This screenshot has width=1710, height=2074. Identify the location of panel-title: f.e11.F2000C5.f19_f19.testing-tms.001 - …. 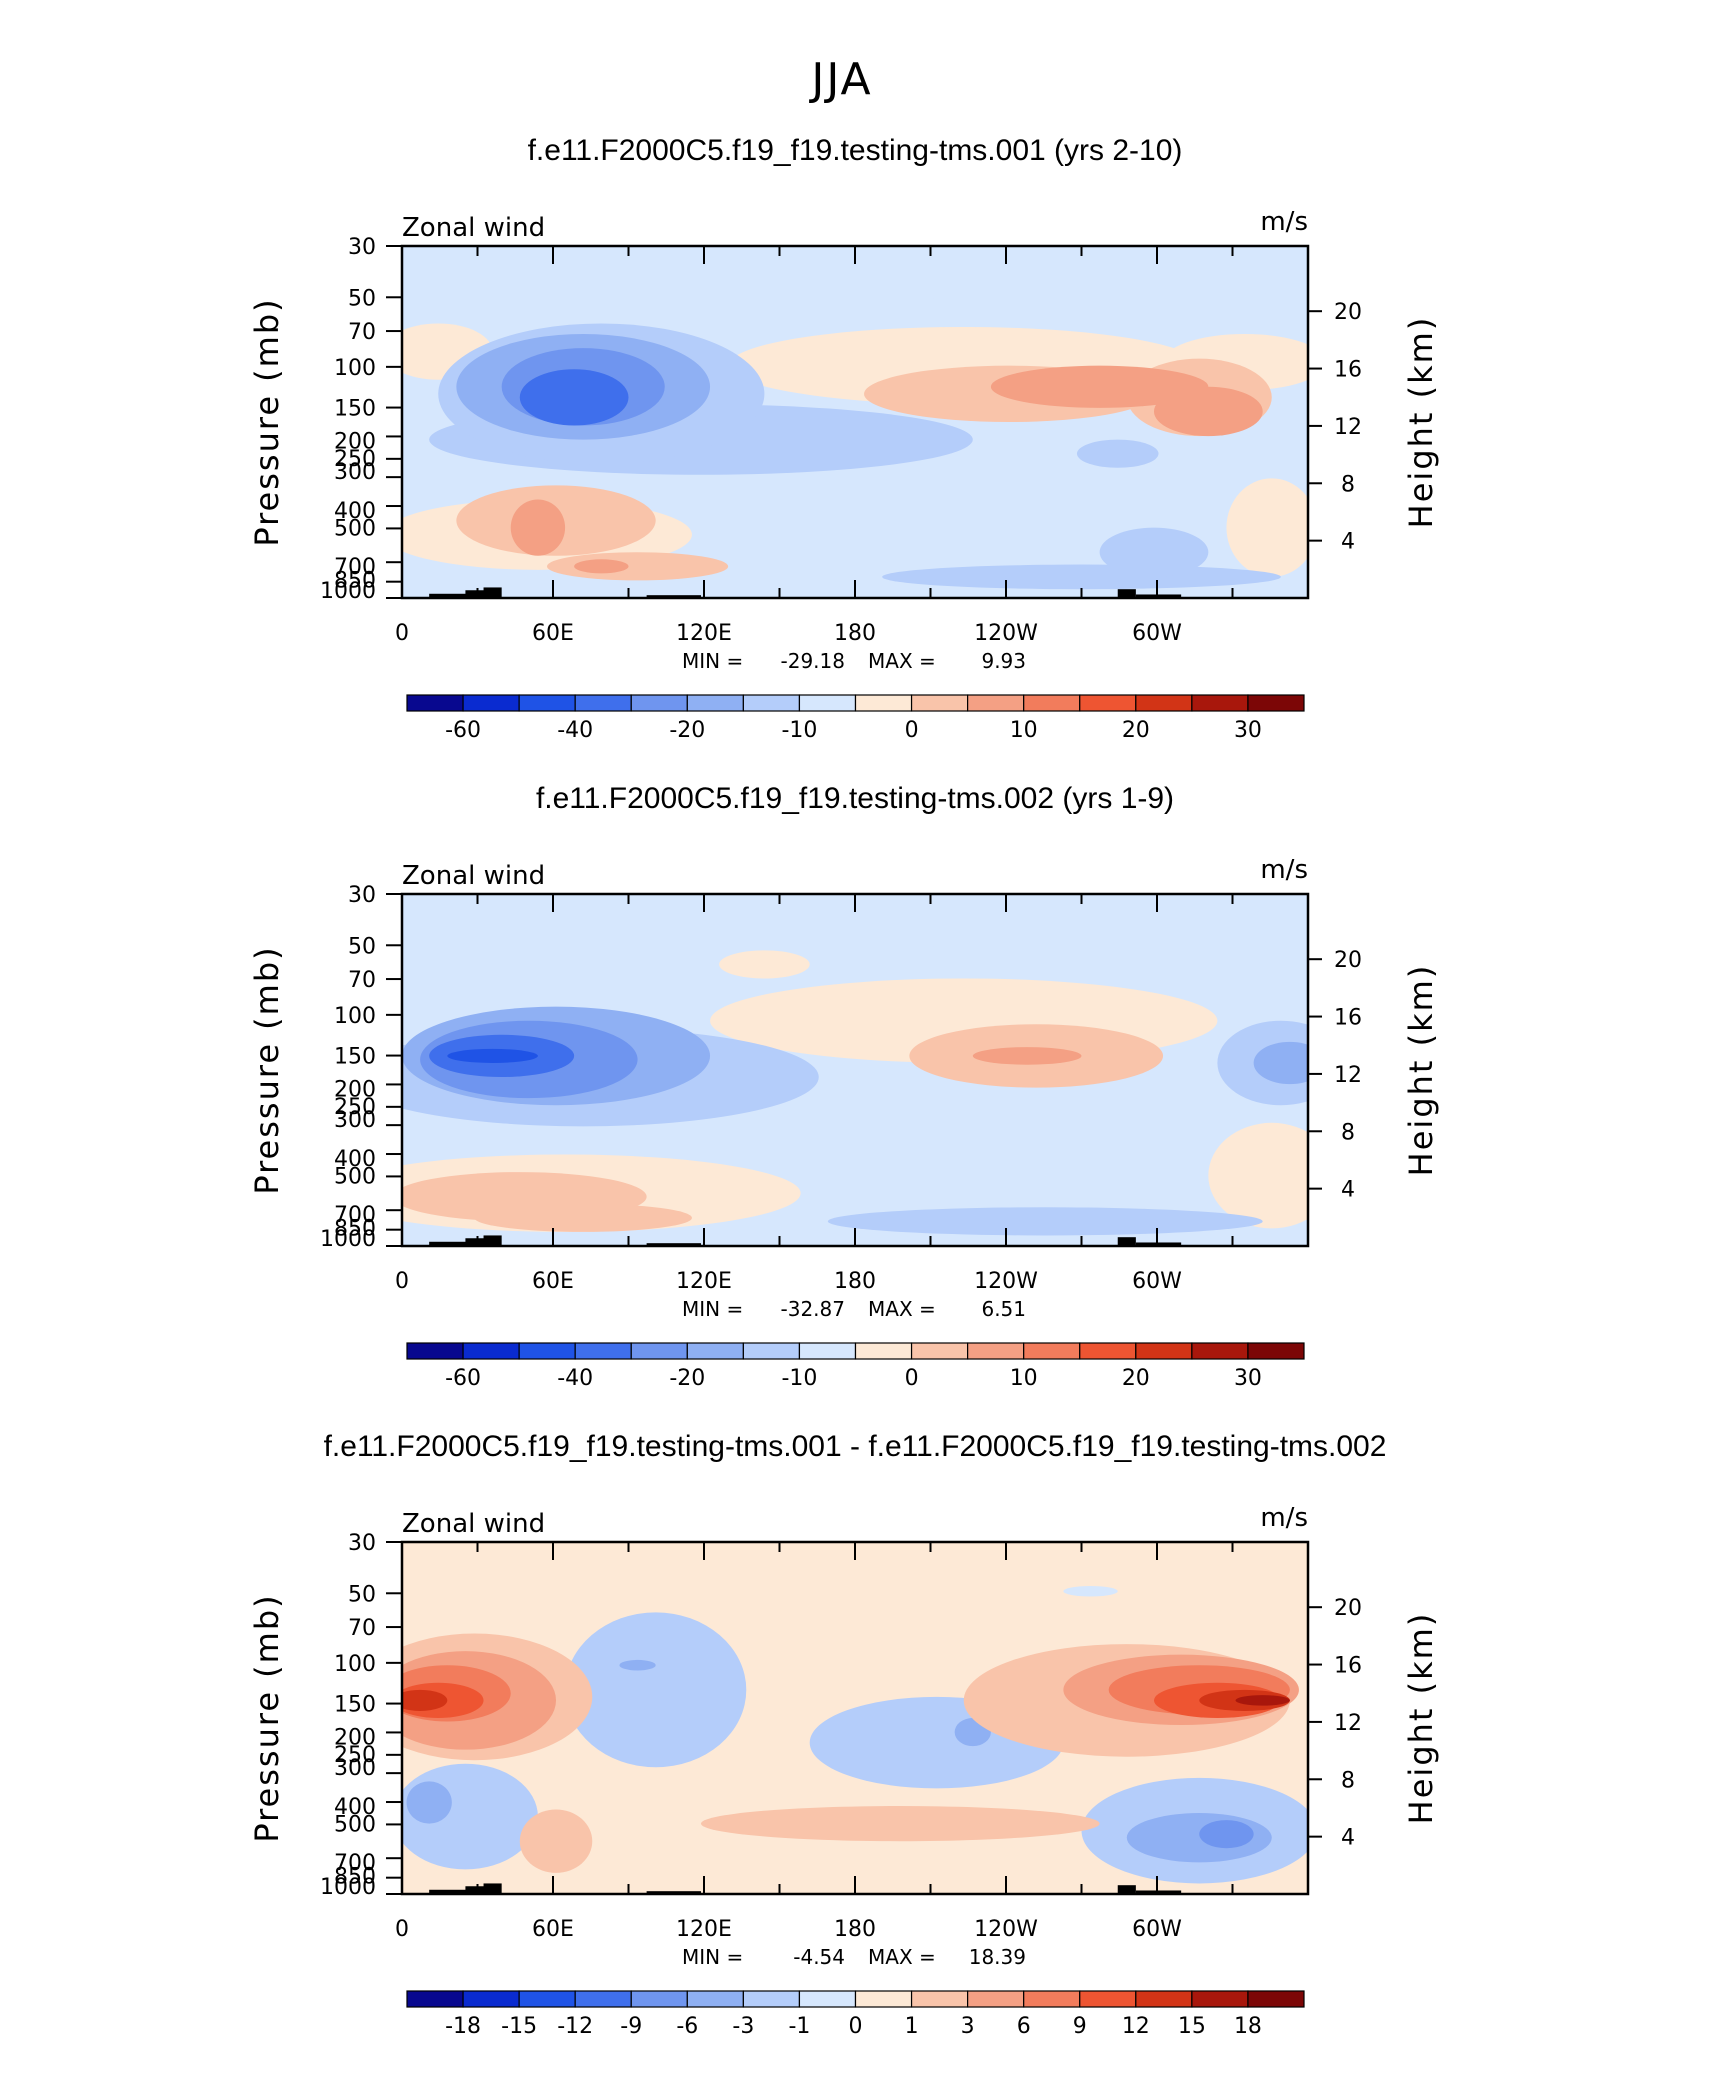
(855, 1446).